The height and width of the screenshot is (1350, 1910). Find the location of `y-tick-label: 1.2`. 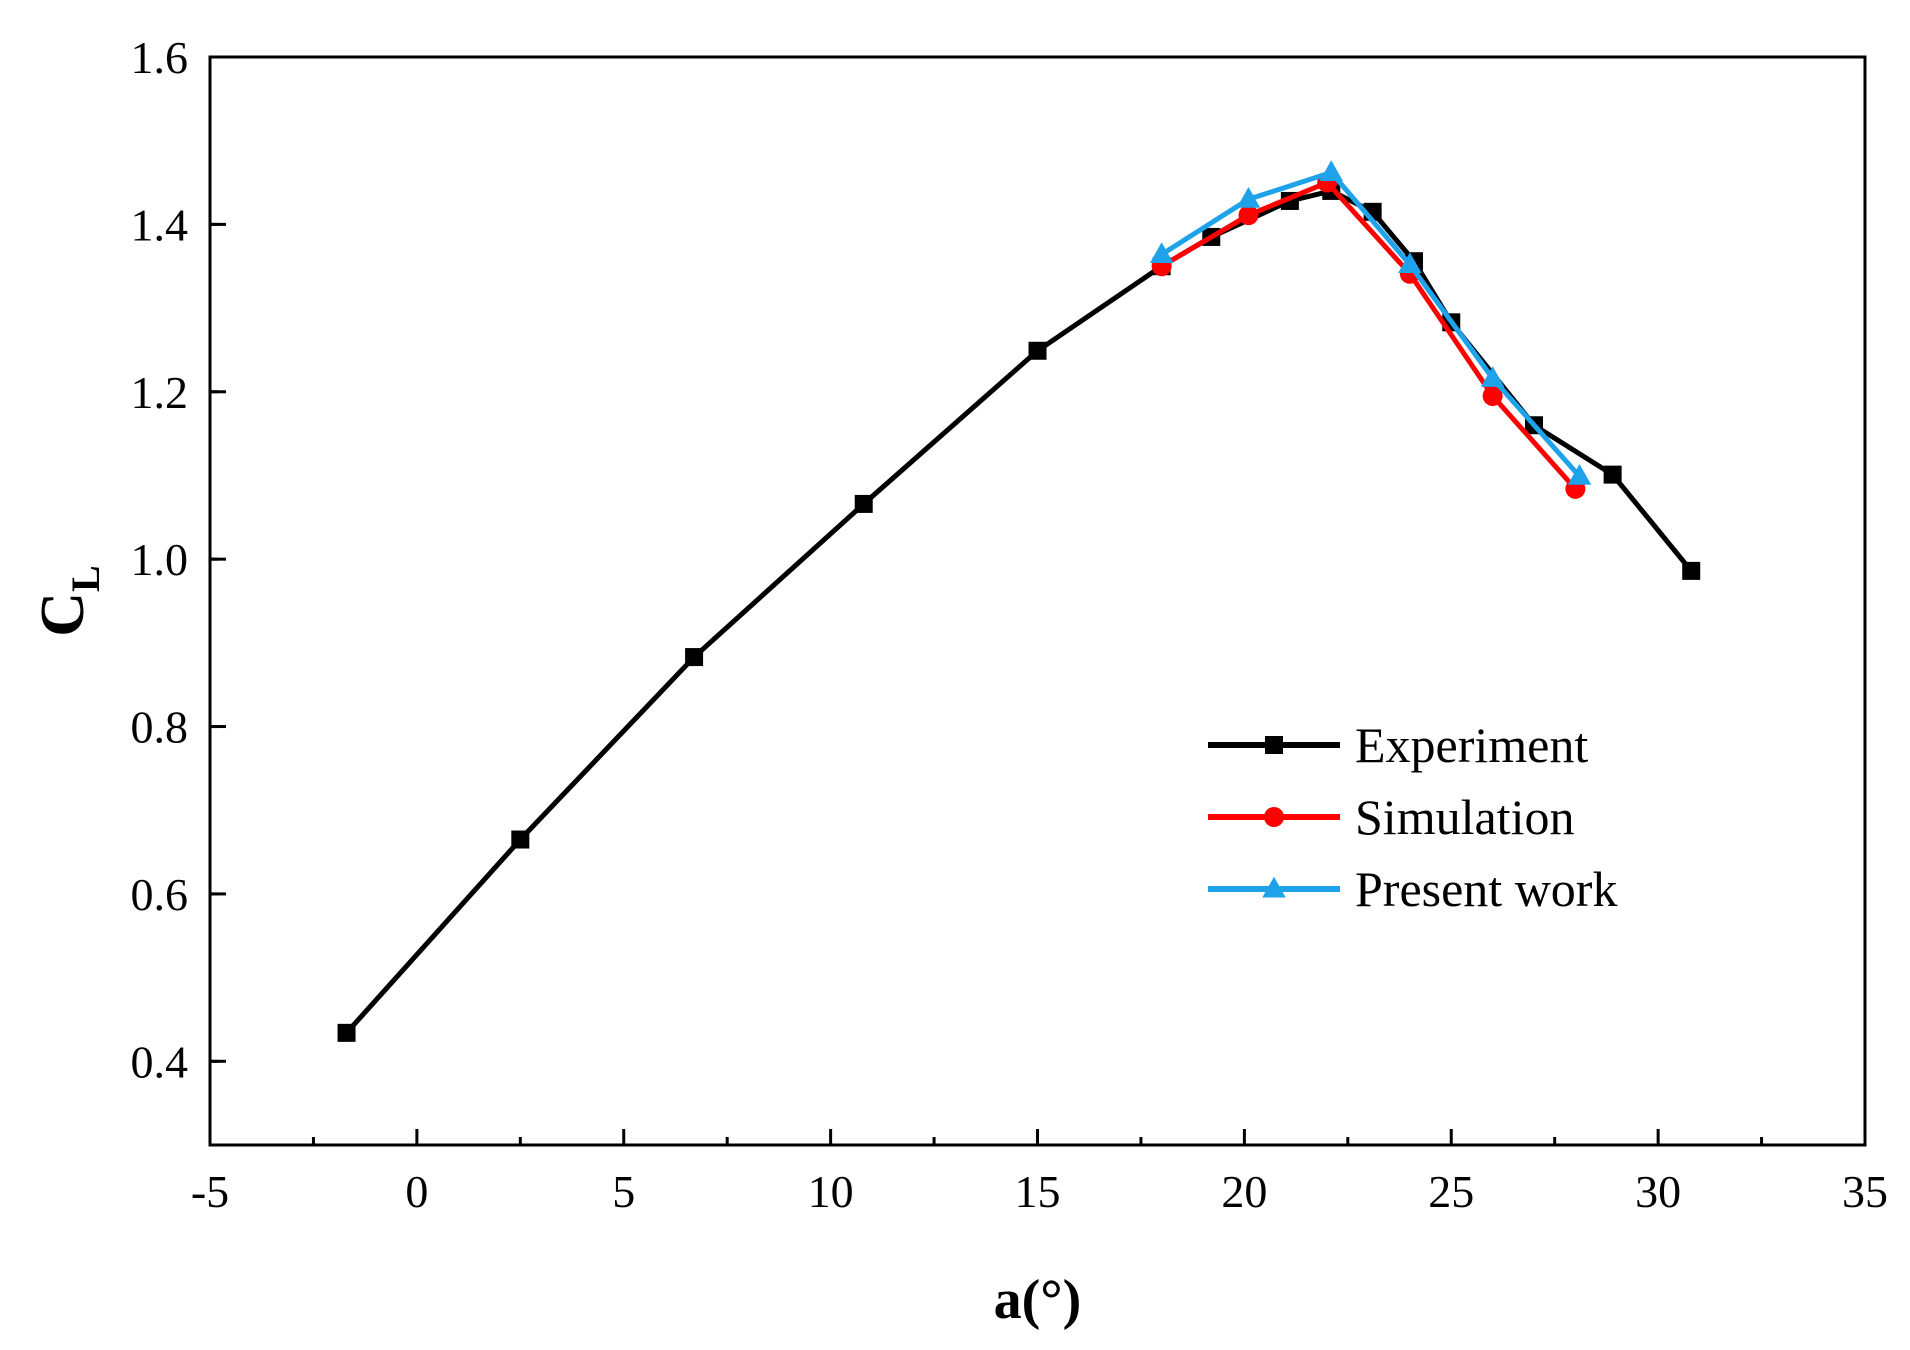

y-tick-label: 1.2 is located at coordinates (160, 392).